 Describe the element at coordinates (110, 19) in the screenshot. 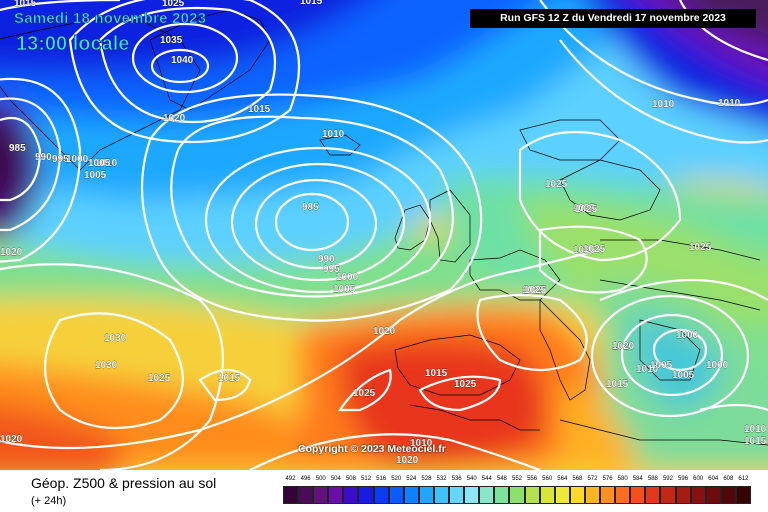

I see `forecast-date: Samedi 18 novembre 2023` at that location.